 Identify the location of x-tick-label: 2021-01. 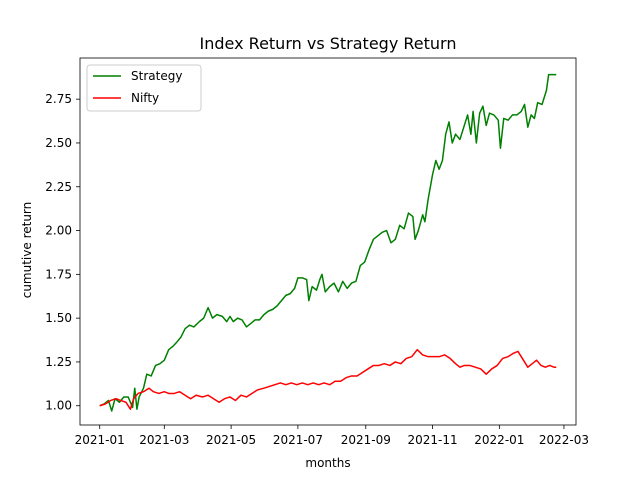
(100, 440).